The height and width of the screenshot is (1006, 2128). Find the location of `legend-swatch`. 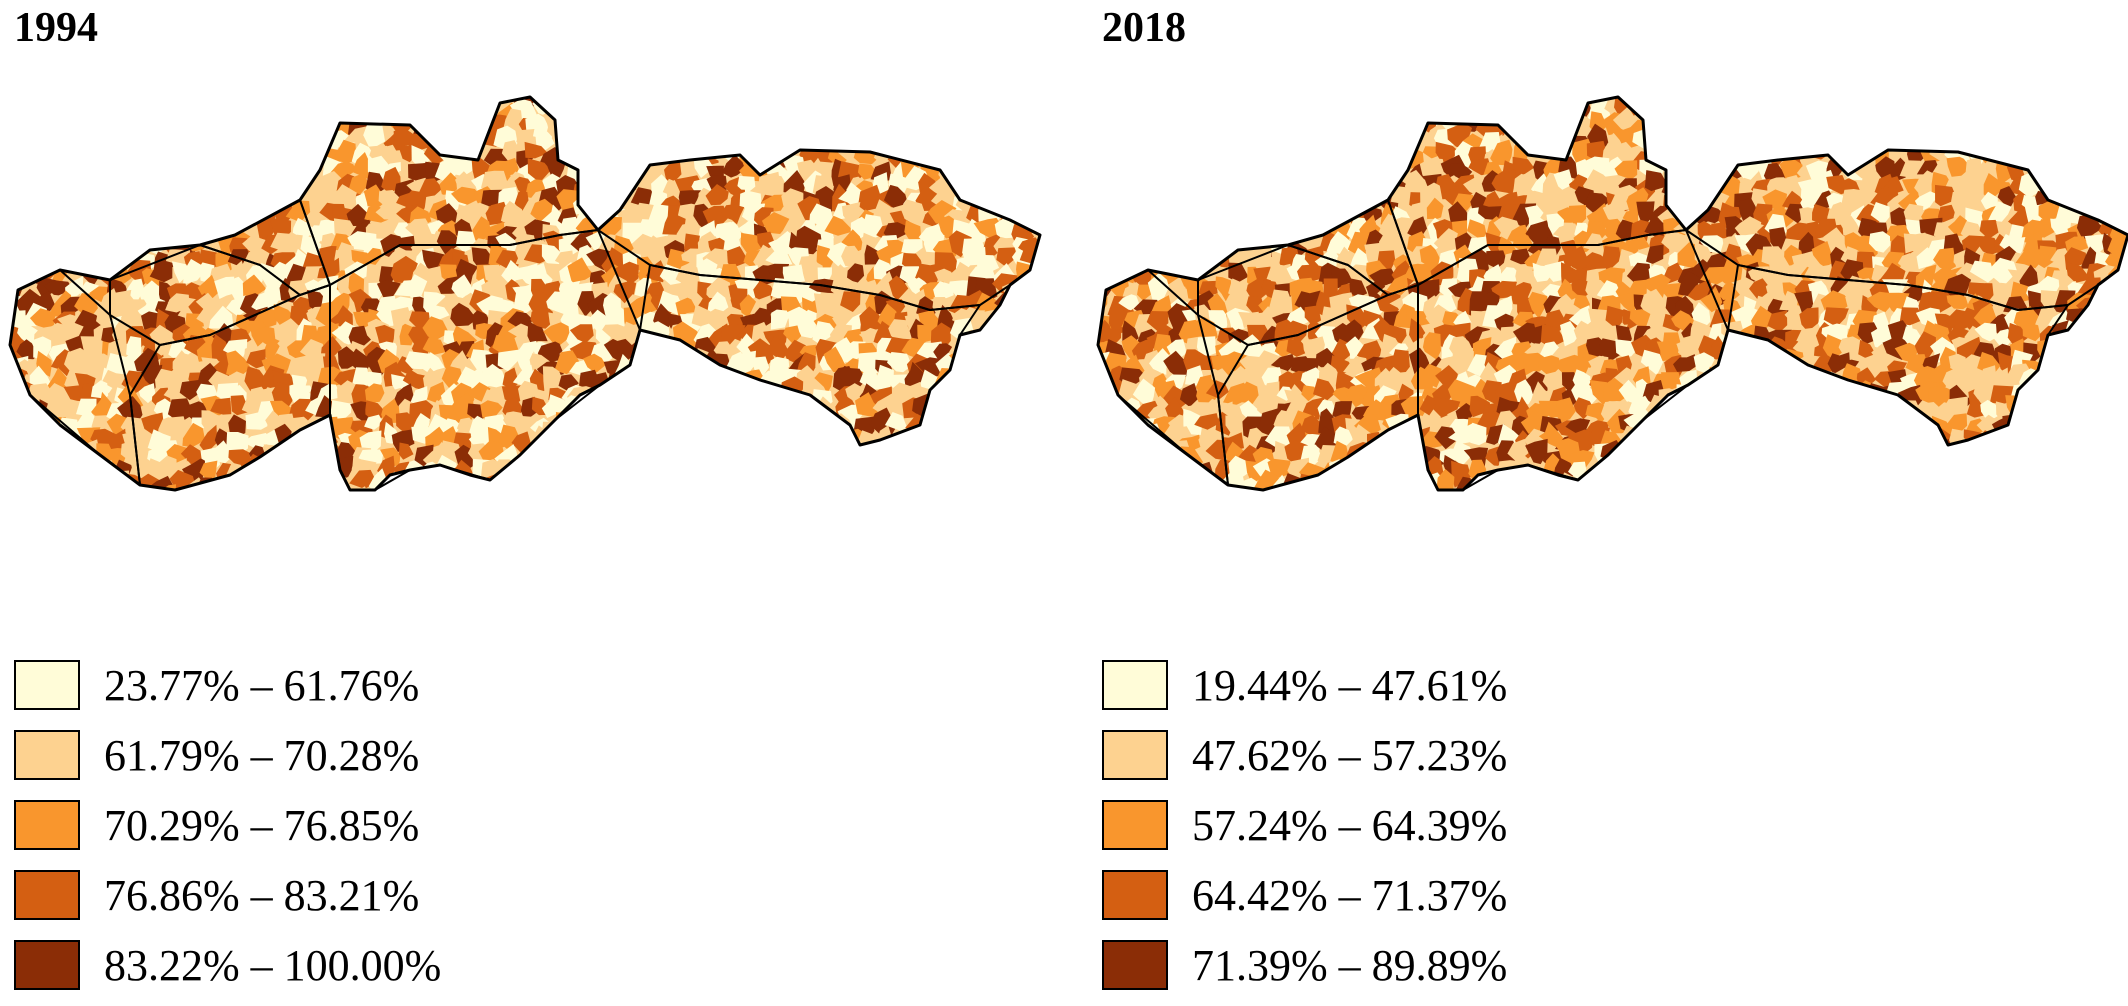

legend-swatch is located at coordinates (47, 685).